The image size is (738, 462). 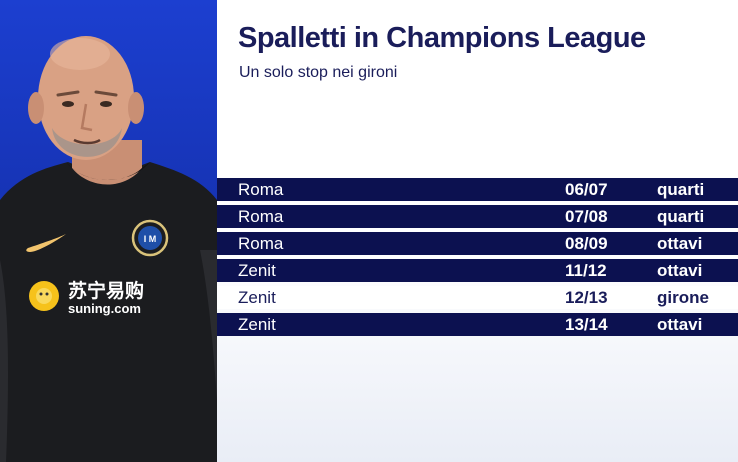 What do you see at coordinates (586, 324) in the screenshot?
I see `season-cell: 13/14` at bounding box center [586, 324].